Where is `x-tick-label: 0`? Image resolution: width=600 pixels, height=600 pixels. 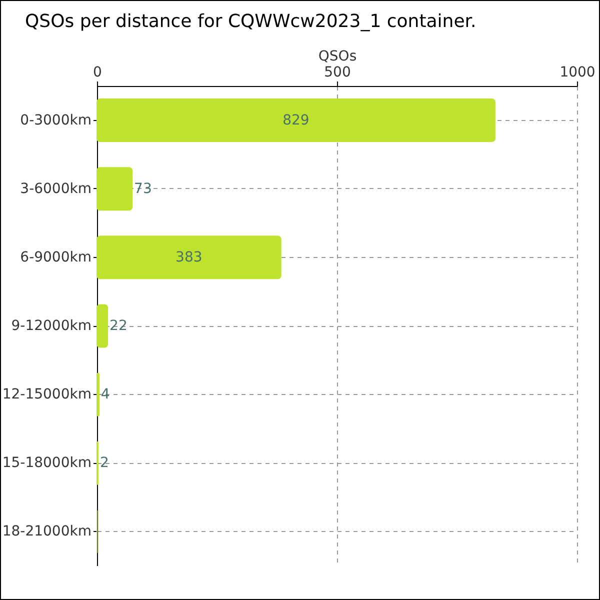 x-tick-label: 0 is located at coordinates (97, 72).